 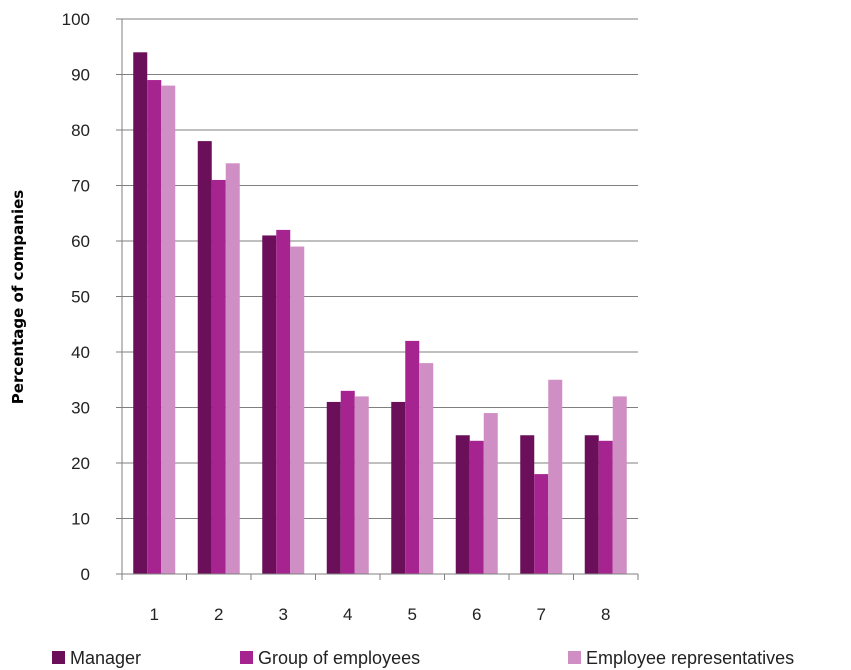 I want to click on x-tick-label: 7, so click(x=541, y=614).